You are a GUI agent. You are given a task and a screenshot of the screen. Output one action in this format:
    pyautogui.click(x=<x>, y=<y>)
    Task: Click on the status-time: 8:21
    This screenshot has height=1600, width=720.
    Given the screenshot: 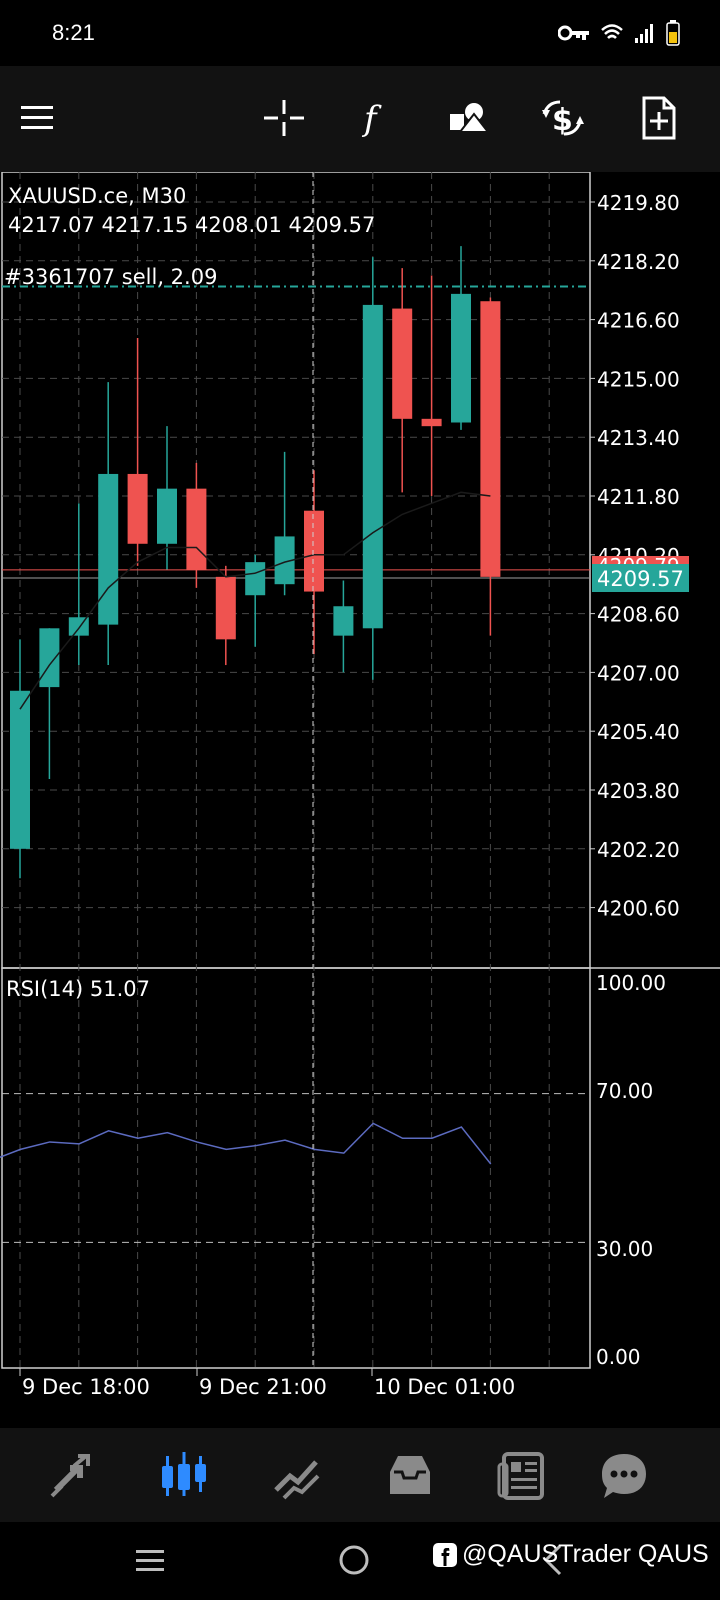 What is the action you would take?
    pyautogui.click(x=73, y=32)
    